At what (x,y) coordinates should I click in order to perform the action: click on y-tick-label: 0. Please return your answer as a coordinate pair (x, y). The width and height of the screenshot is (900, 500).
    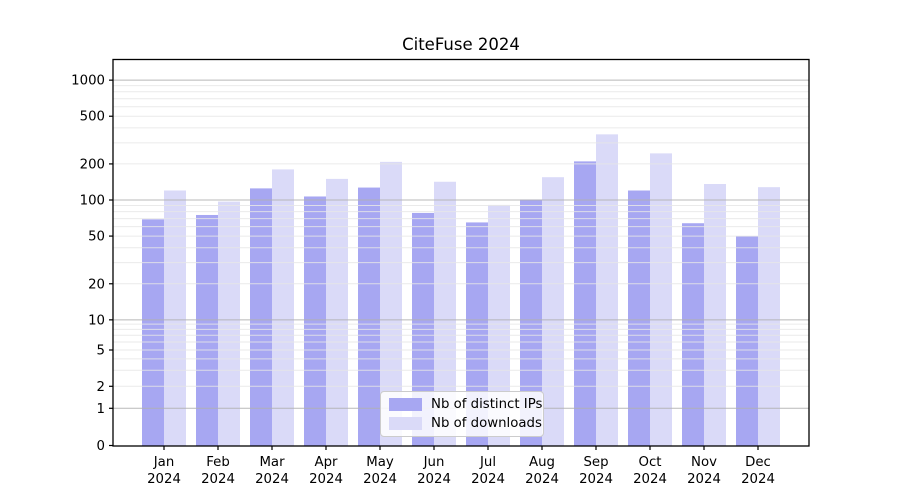
    Looking at the image, I should click on (101, 446).